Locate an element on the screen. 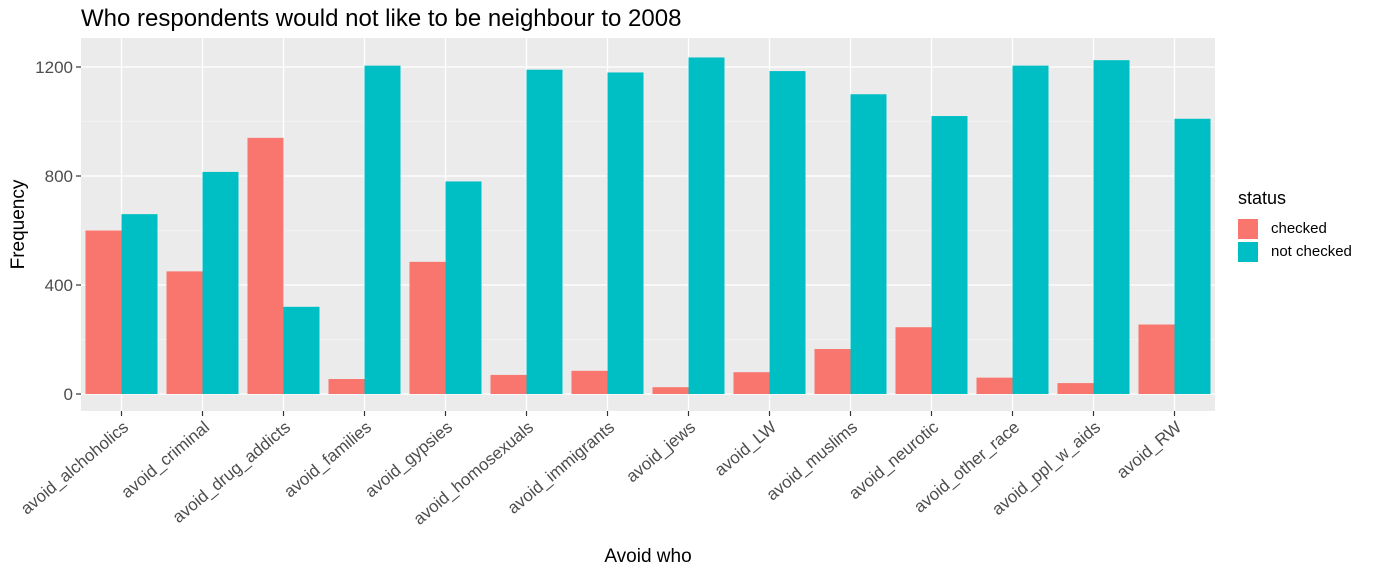  y-tick-label: 800 is located at coordinates (59, 176).